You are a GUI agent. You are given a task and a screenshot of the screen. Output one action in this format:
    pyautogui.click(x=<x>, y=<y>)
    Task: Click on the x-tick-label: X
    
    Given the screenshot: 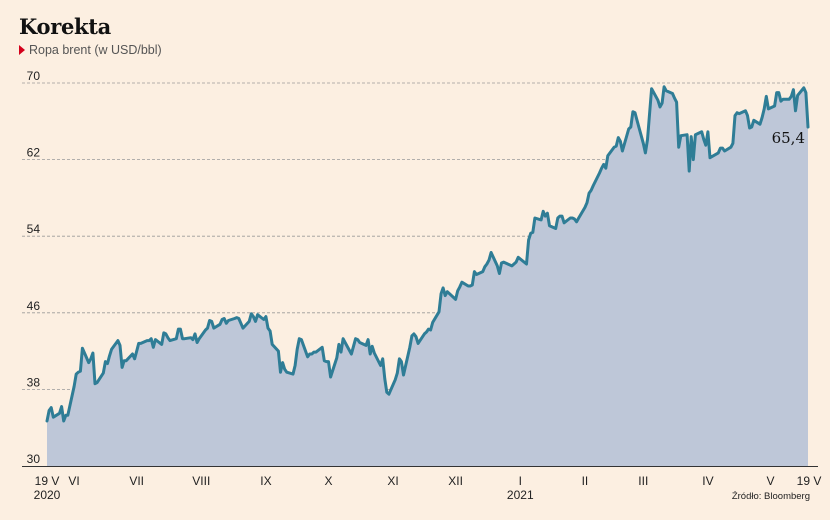 What is the action you would take?
    pyautogui.click(x=328, y=481)
    